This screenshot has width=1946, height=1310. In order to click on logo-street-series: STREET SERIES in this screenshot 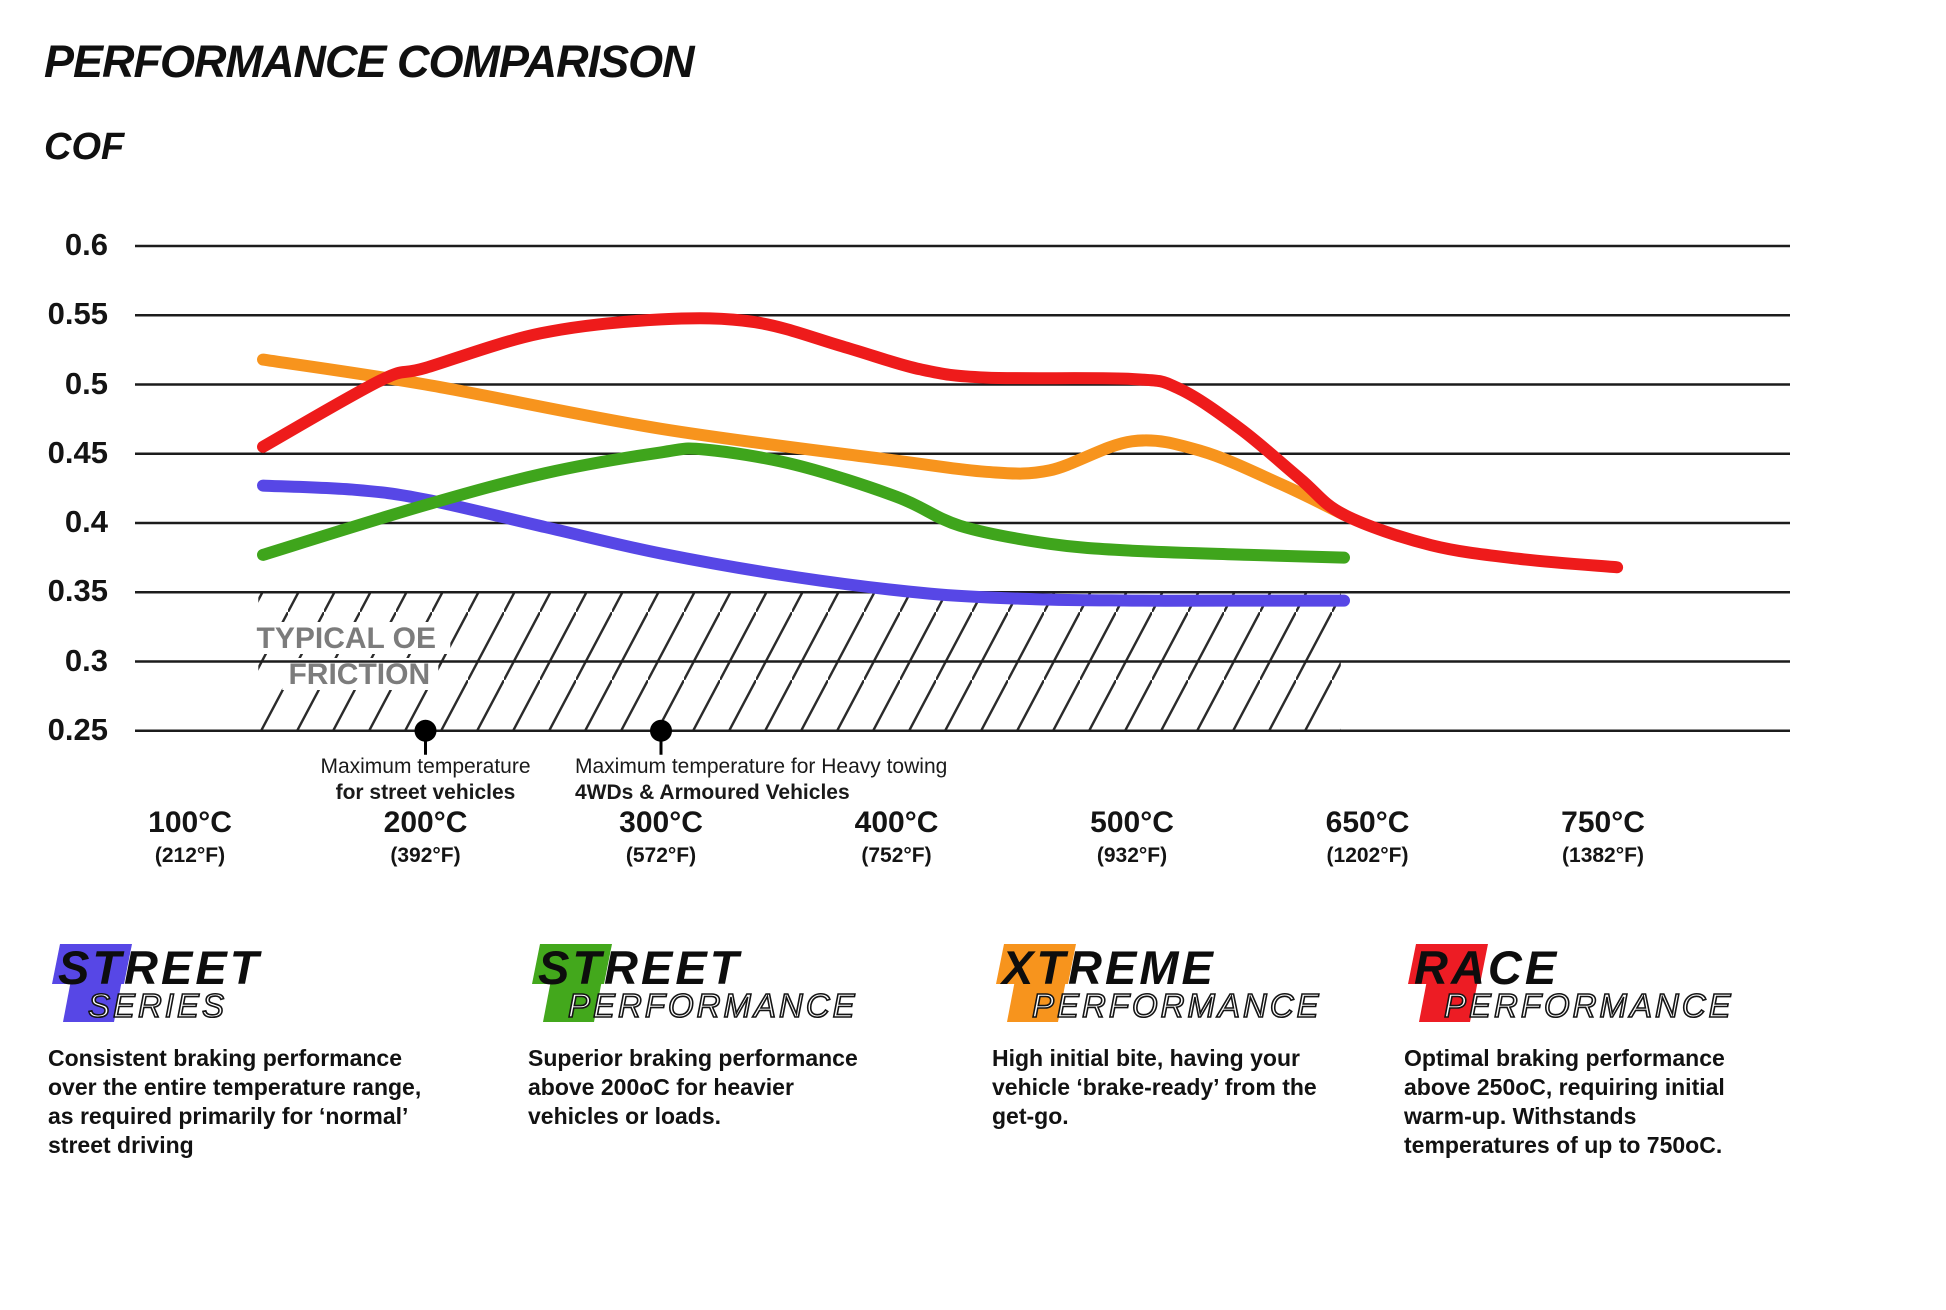, I will do `click(246, 990)`.